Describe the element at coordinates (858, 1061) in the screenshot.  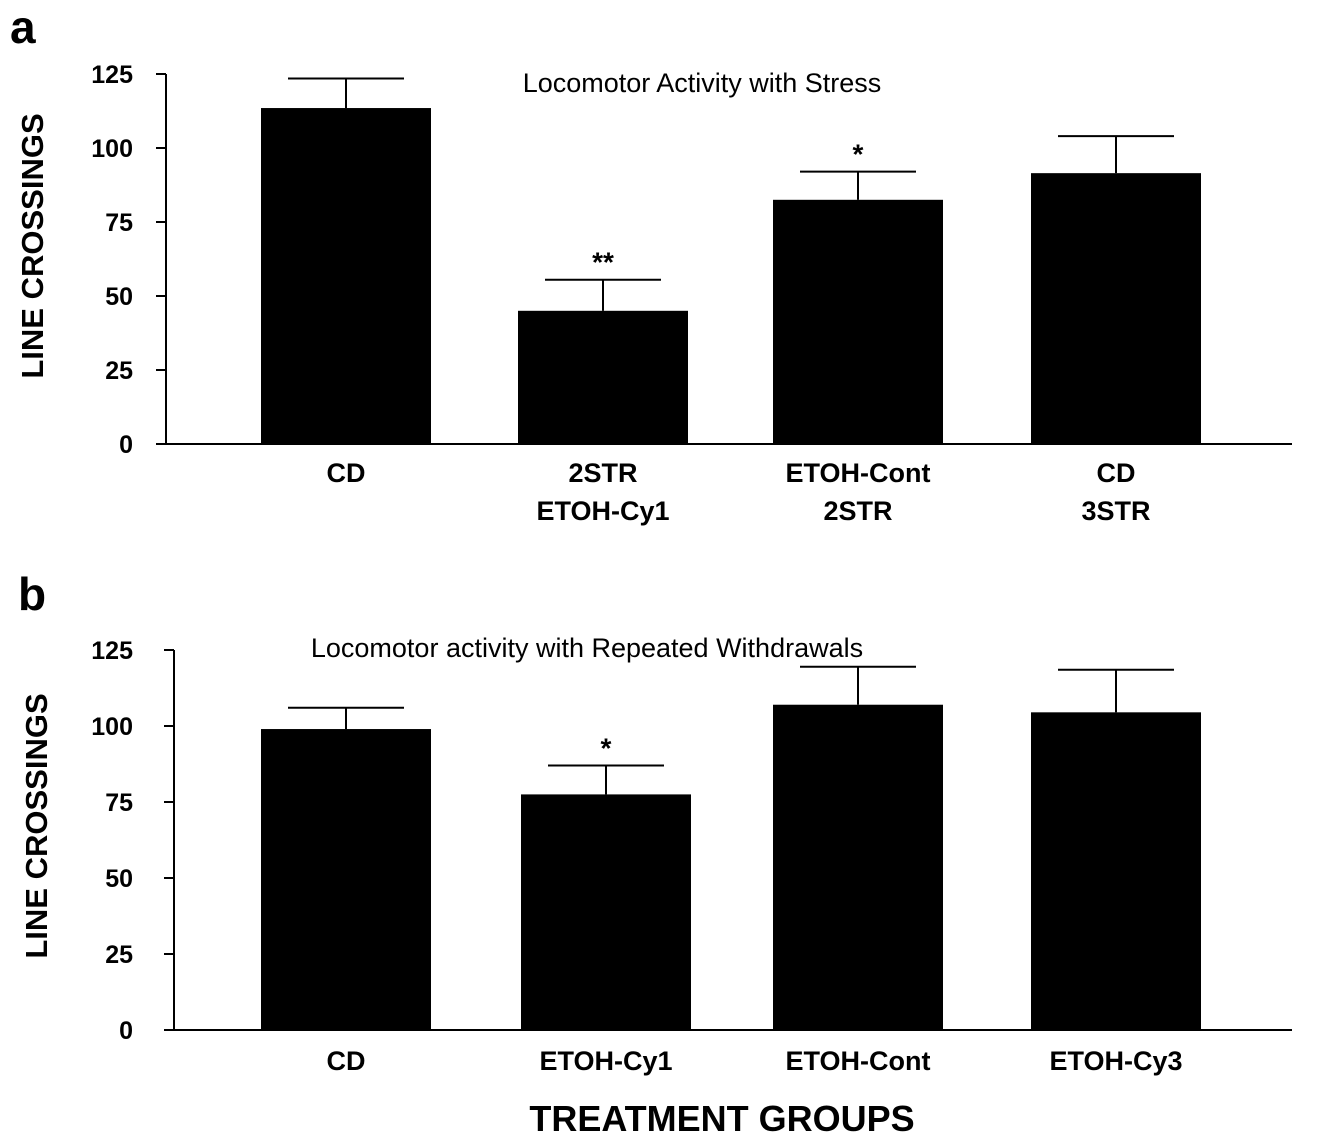
I see `panel-b-category-label: ETOH-Cont` at that location.